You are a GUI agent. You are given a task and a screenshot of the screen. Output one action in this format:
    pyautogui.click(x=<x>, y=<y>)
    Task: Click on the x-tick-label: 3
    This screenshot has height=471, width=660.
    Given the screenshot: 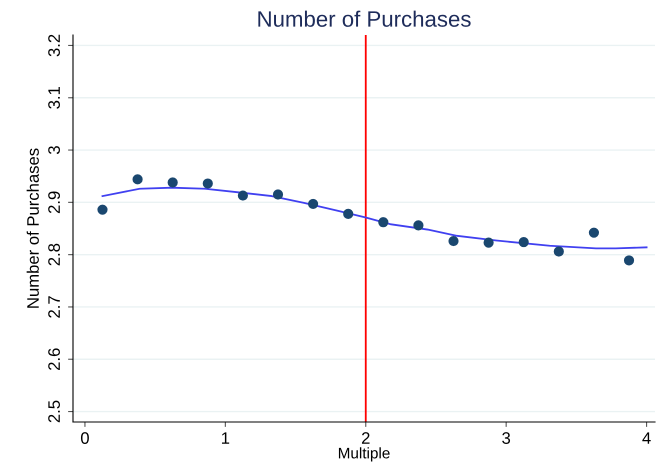 What is the action you would take?
    pyautogui.click(x=506, y=438)
    